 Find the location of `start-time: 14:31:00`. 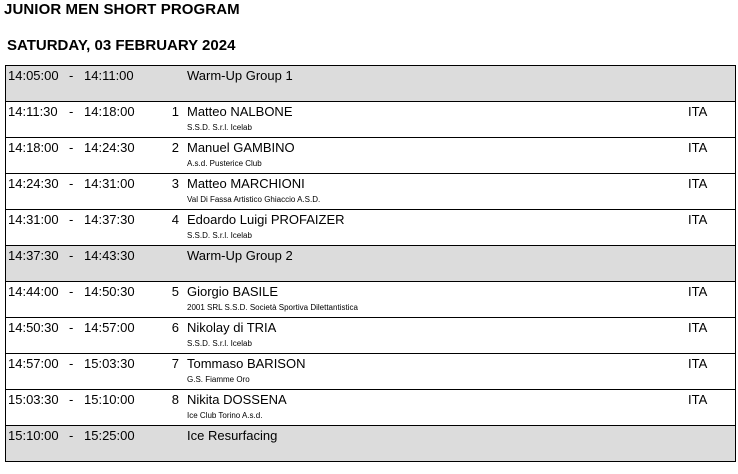

start-time: 14:31:00 is located at coordinates (33, 219).